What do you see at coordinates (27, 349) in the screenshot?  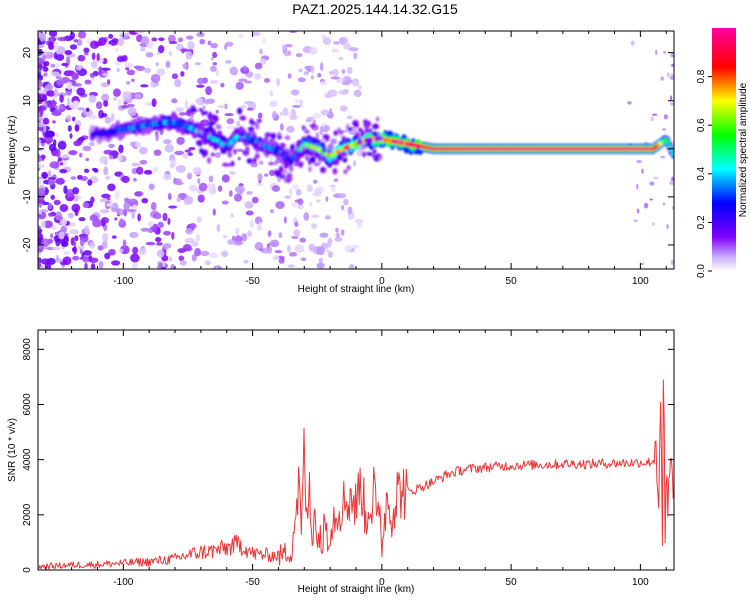 I see `snr-ytick-label: 8000` at bounding box center [27, 349].